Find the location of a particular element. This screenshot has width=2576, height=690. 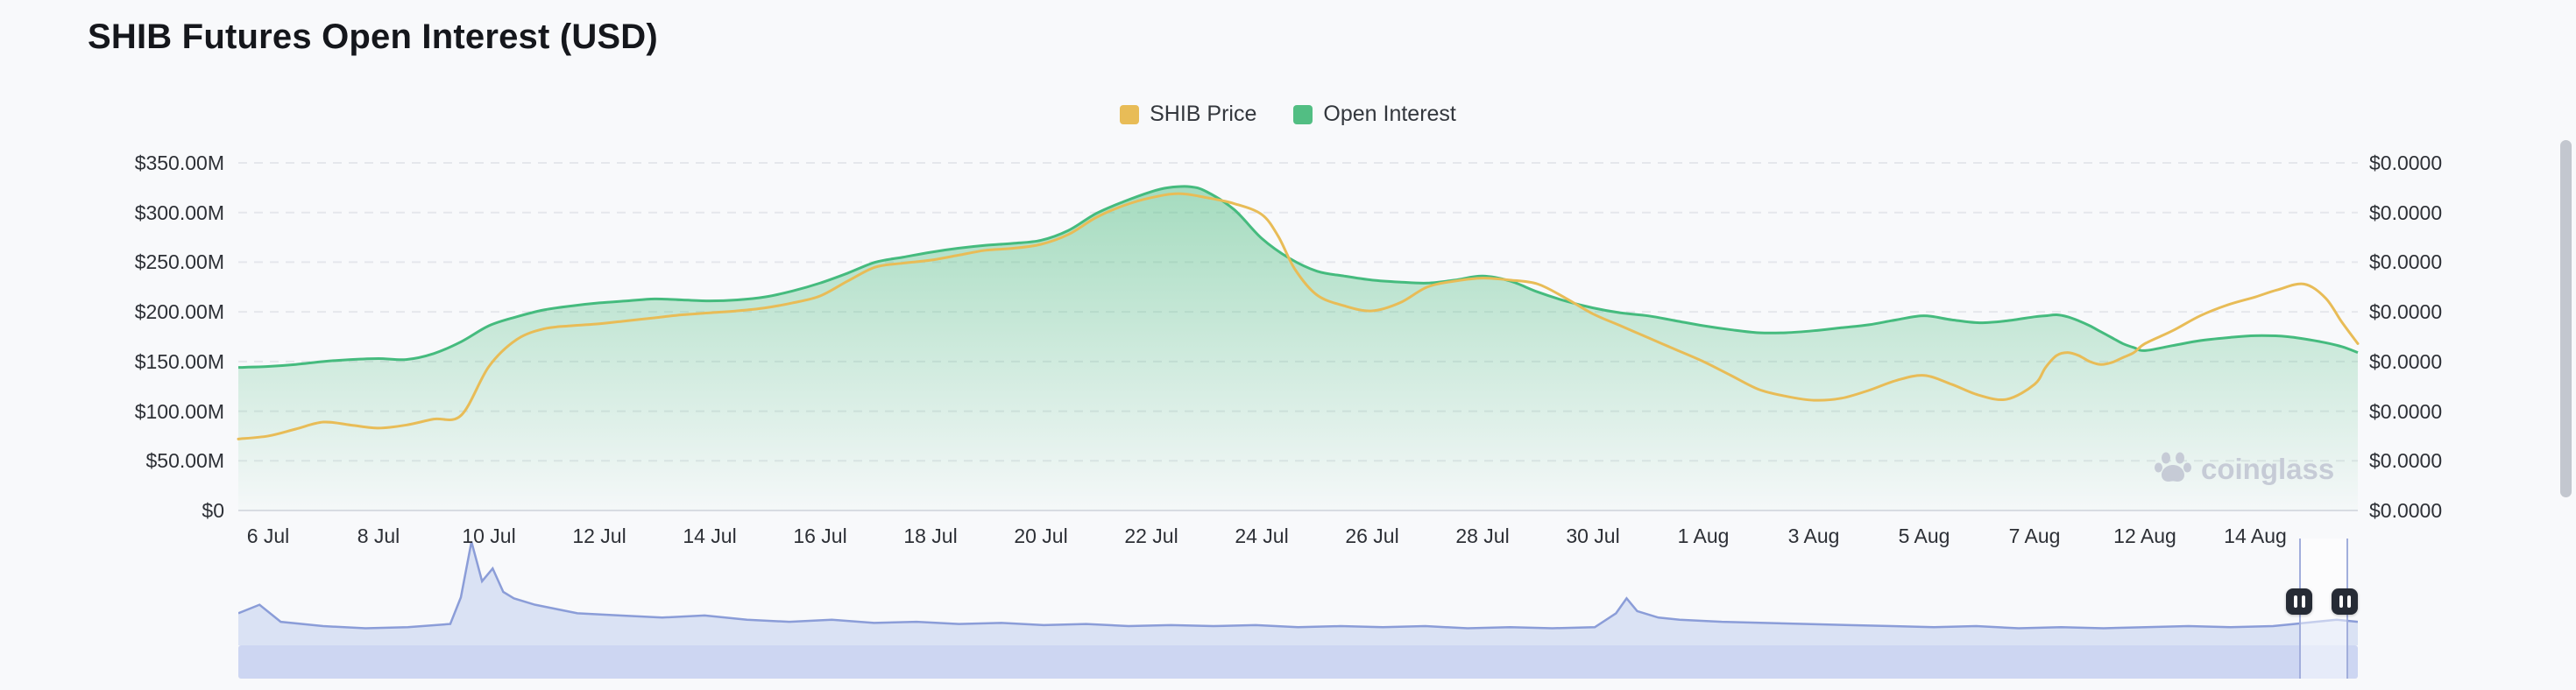

x-axis-label: 18 Jul is located at coordinates (930, 536).